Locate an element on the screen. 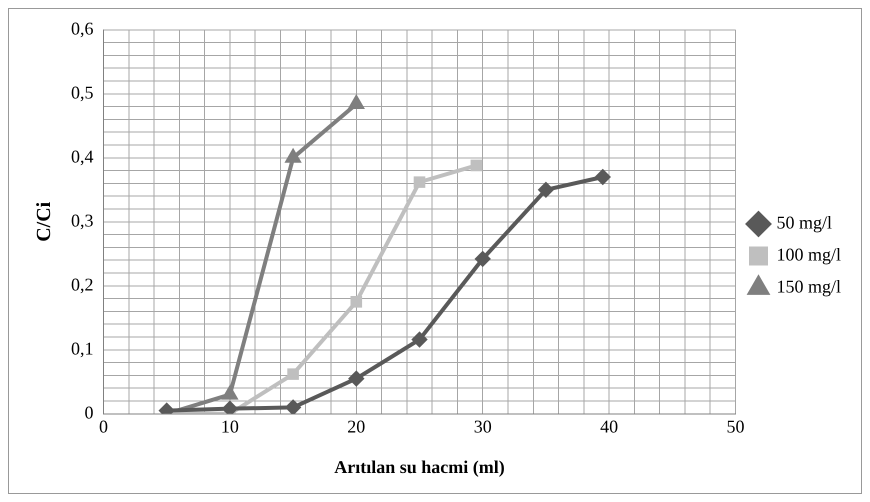  x-tick-label: 30 is located at coordinates (483, 426).